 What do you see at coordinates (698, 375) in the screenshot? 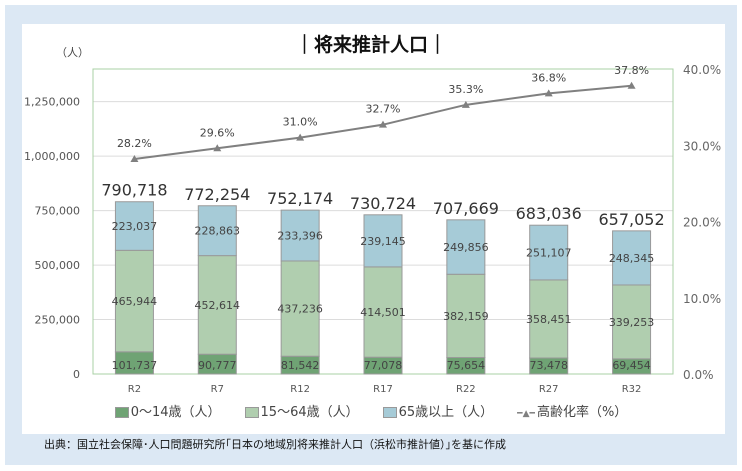
I see `y2-tick-label: 0.0%` at bounding box center [698, 375].